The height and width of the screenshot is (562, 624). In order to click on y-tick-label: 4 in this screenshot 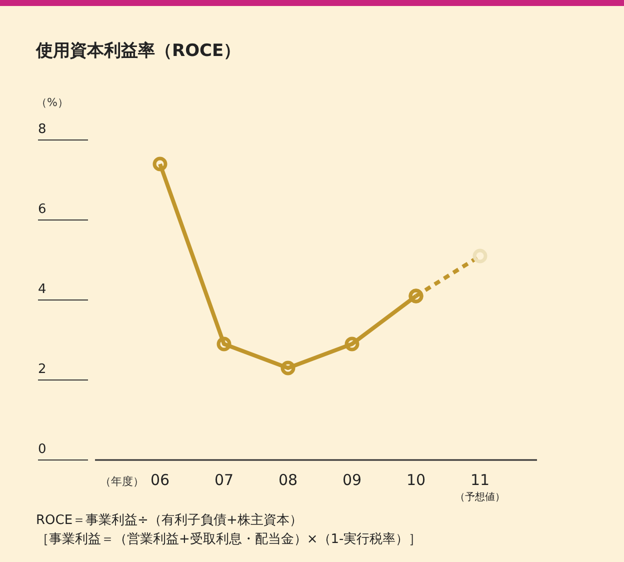, I will do `click(42, 289)`.